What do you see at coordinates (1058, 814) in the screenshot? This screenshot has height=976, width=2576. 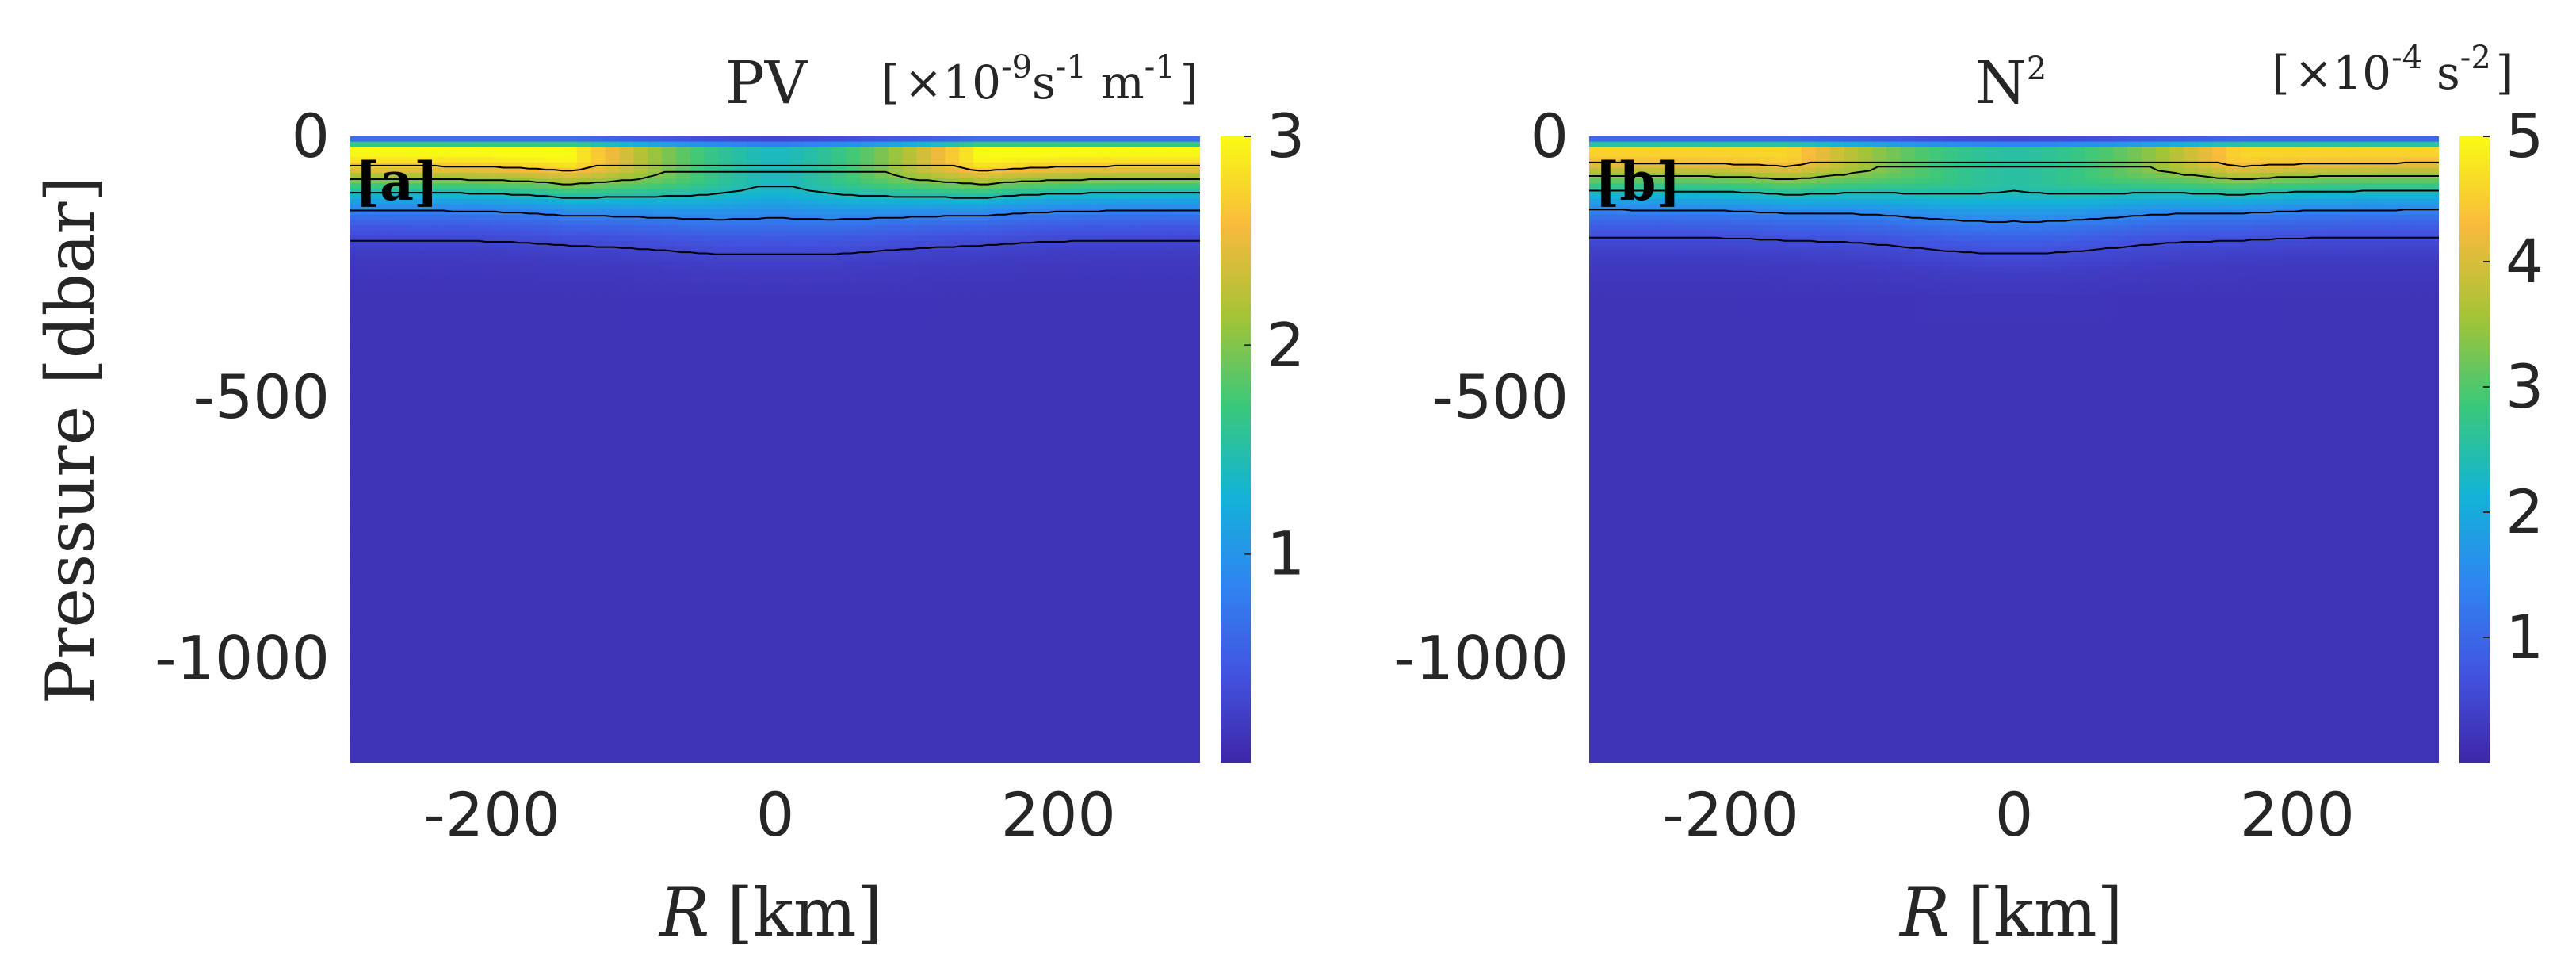 I see `x-tick-label: 200` at bounding box center [1058, 814].